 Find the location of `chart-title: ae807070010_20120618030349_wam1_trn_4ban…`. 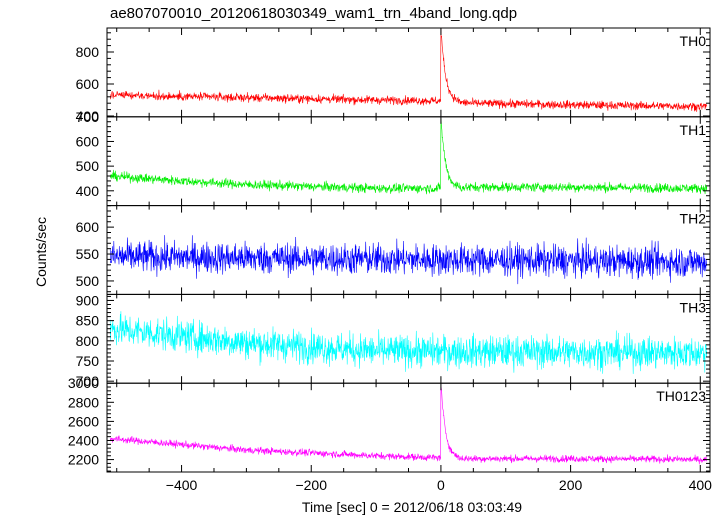

chart-title: ae807070010_20120618030349_wam1_trn_4ban… is located at coordinates (313, 13).